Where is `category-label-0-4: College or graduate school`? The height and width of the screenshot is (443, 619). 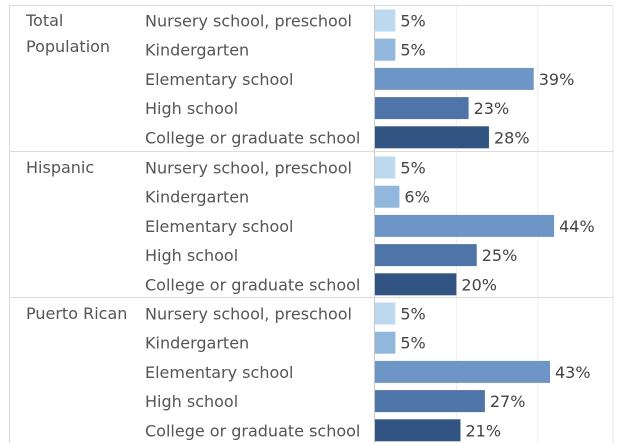 category-label-0-4: College or graduate school is located at coordinates (252, 137).